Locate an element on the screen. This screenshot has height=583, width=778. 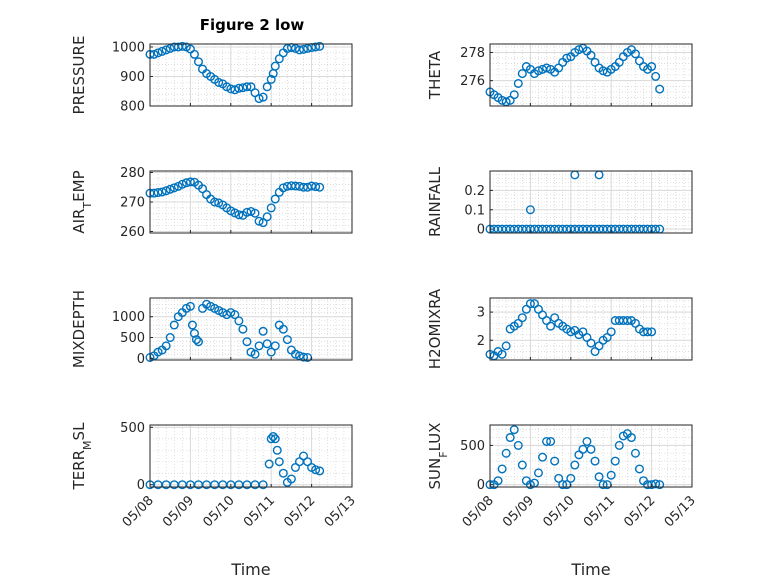
x-tick-label: 05/09 is located at coordinates (178, 511).